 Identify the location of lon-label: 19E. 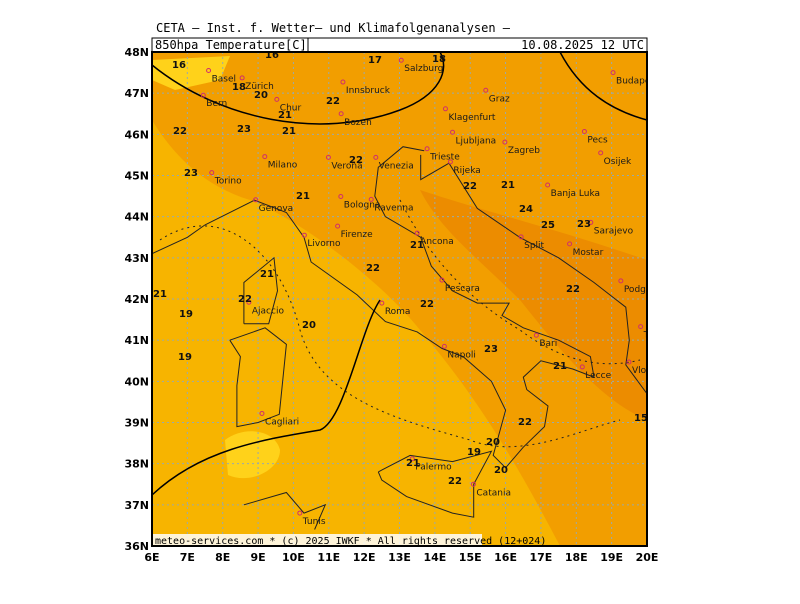
(611, 557).